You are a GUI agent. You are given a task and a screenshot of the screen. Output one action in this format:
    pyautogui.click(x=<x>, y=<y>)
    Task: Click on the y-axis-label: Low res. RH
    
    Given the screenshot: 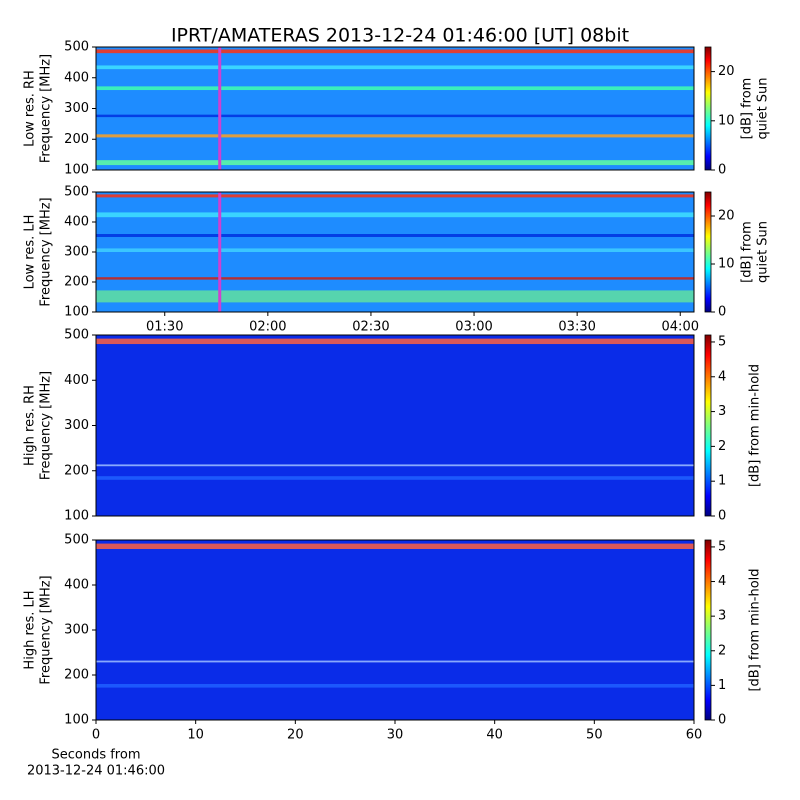 What is the action you would take?
    pyautogui.click(x=30, y=108)
    